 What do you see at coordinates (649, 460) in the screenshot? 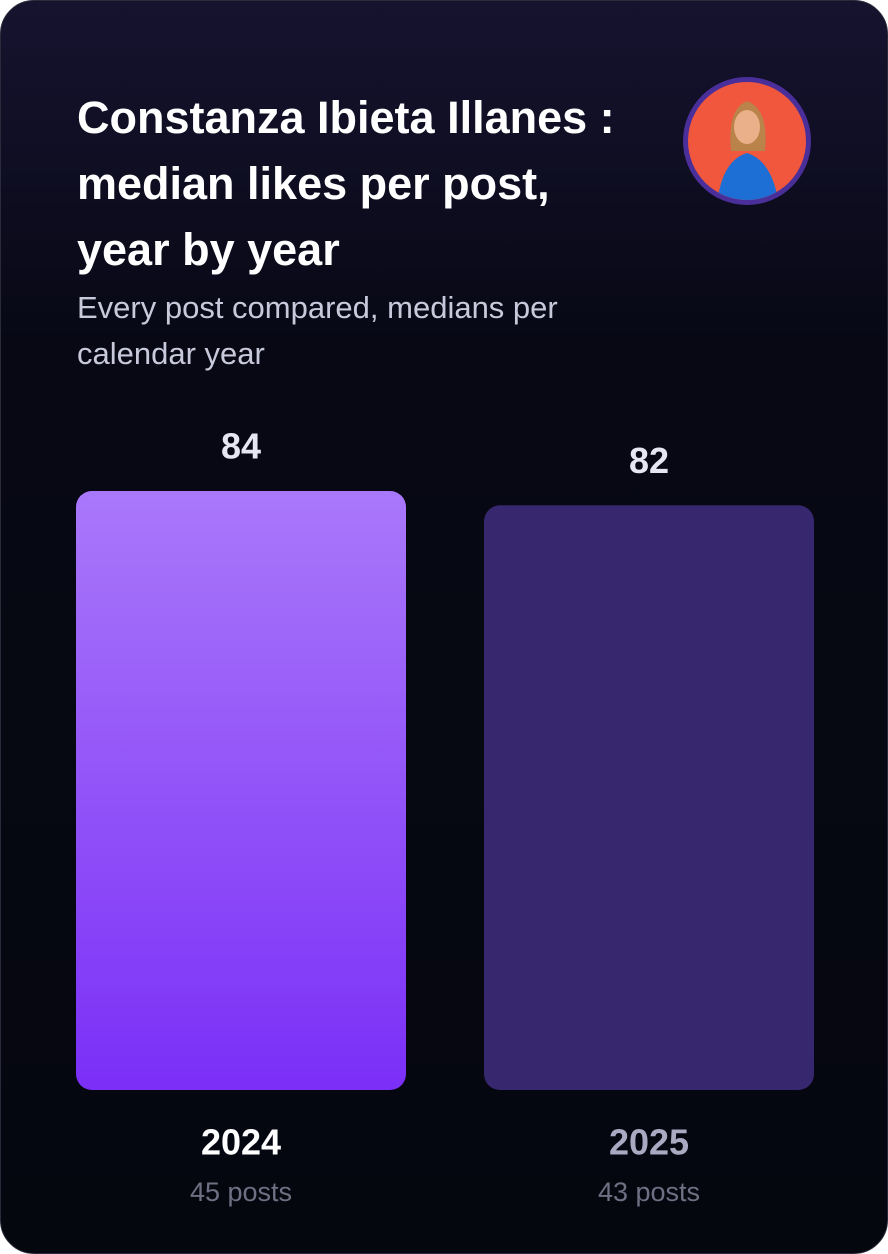
I see `value-label: 82` at bounding box center [649, 460].